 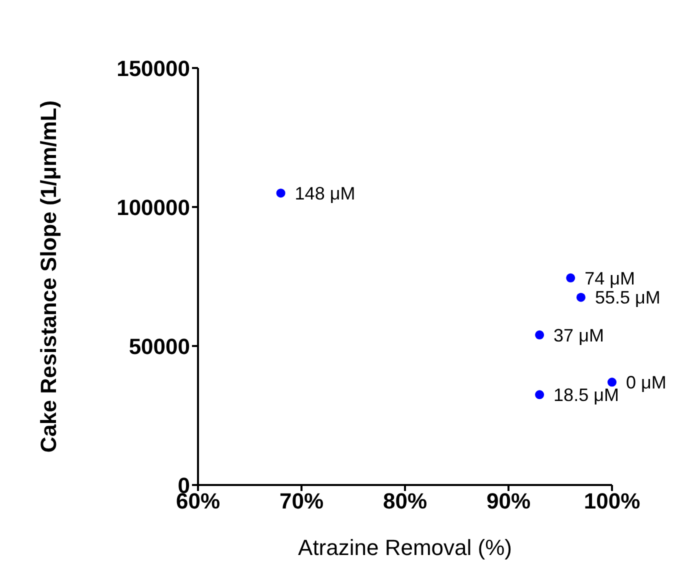 What do you see at coordinates (612, 501) in the screenshot?
I see `x-tick-label: 100%` at bounding box center [612, 501].